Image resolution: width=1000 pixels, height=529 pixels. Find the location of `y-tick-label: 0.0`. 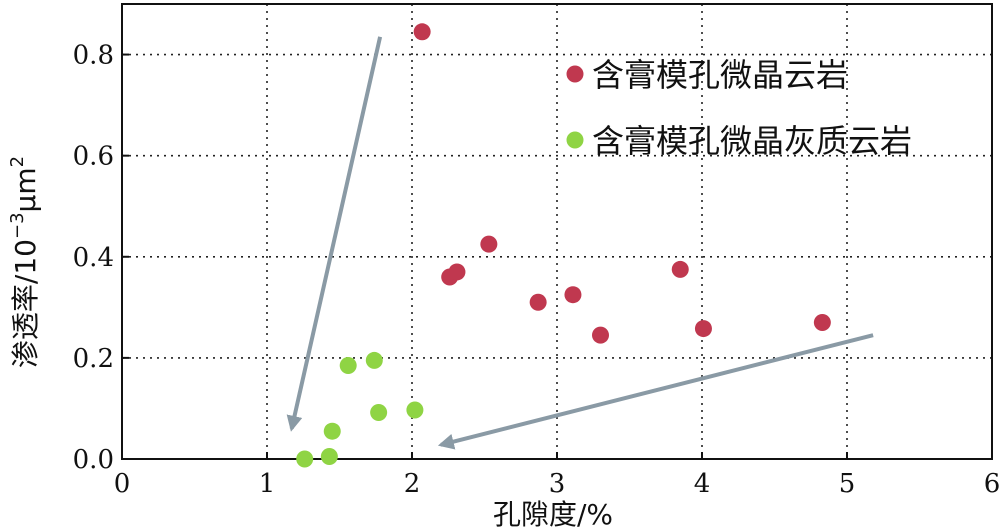

y-tick-label: 0.0 is located at coordinates (93, 460).